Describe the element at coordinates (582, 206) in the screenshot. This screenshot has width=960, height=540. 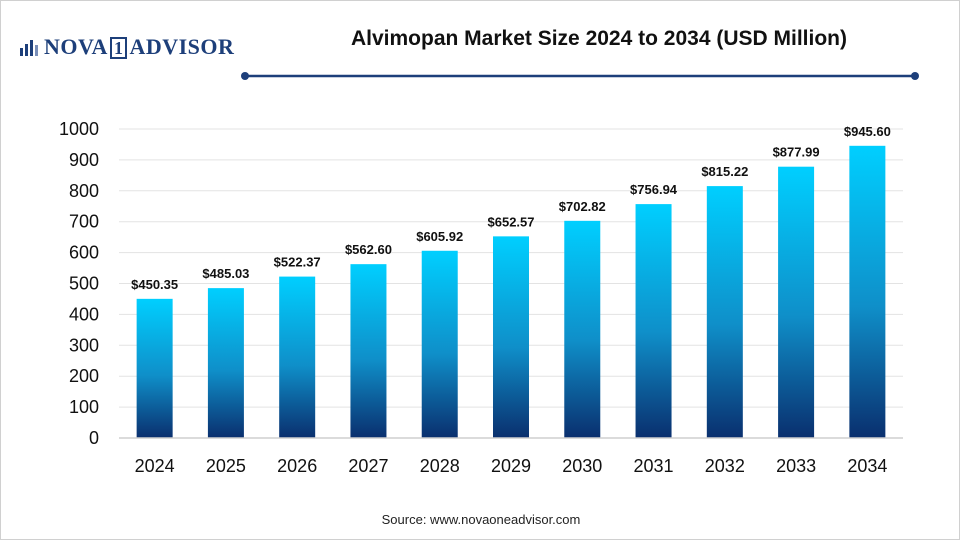
I see `data-label: $702.82` at that location.